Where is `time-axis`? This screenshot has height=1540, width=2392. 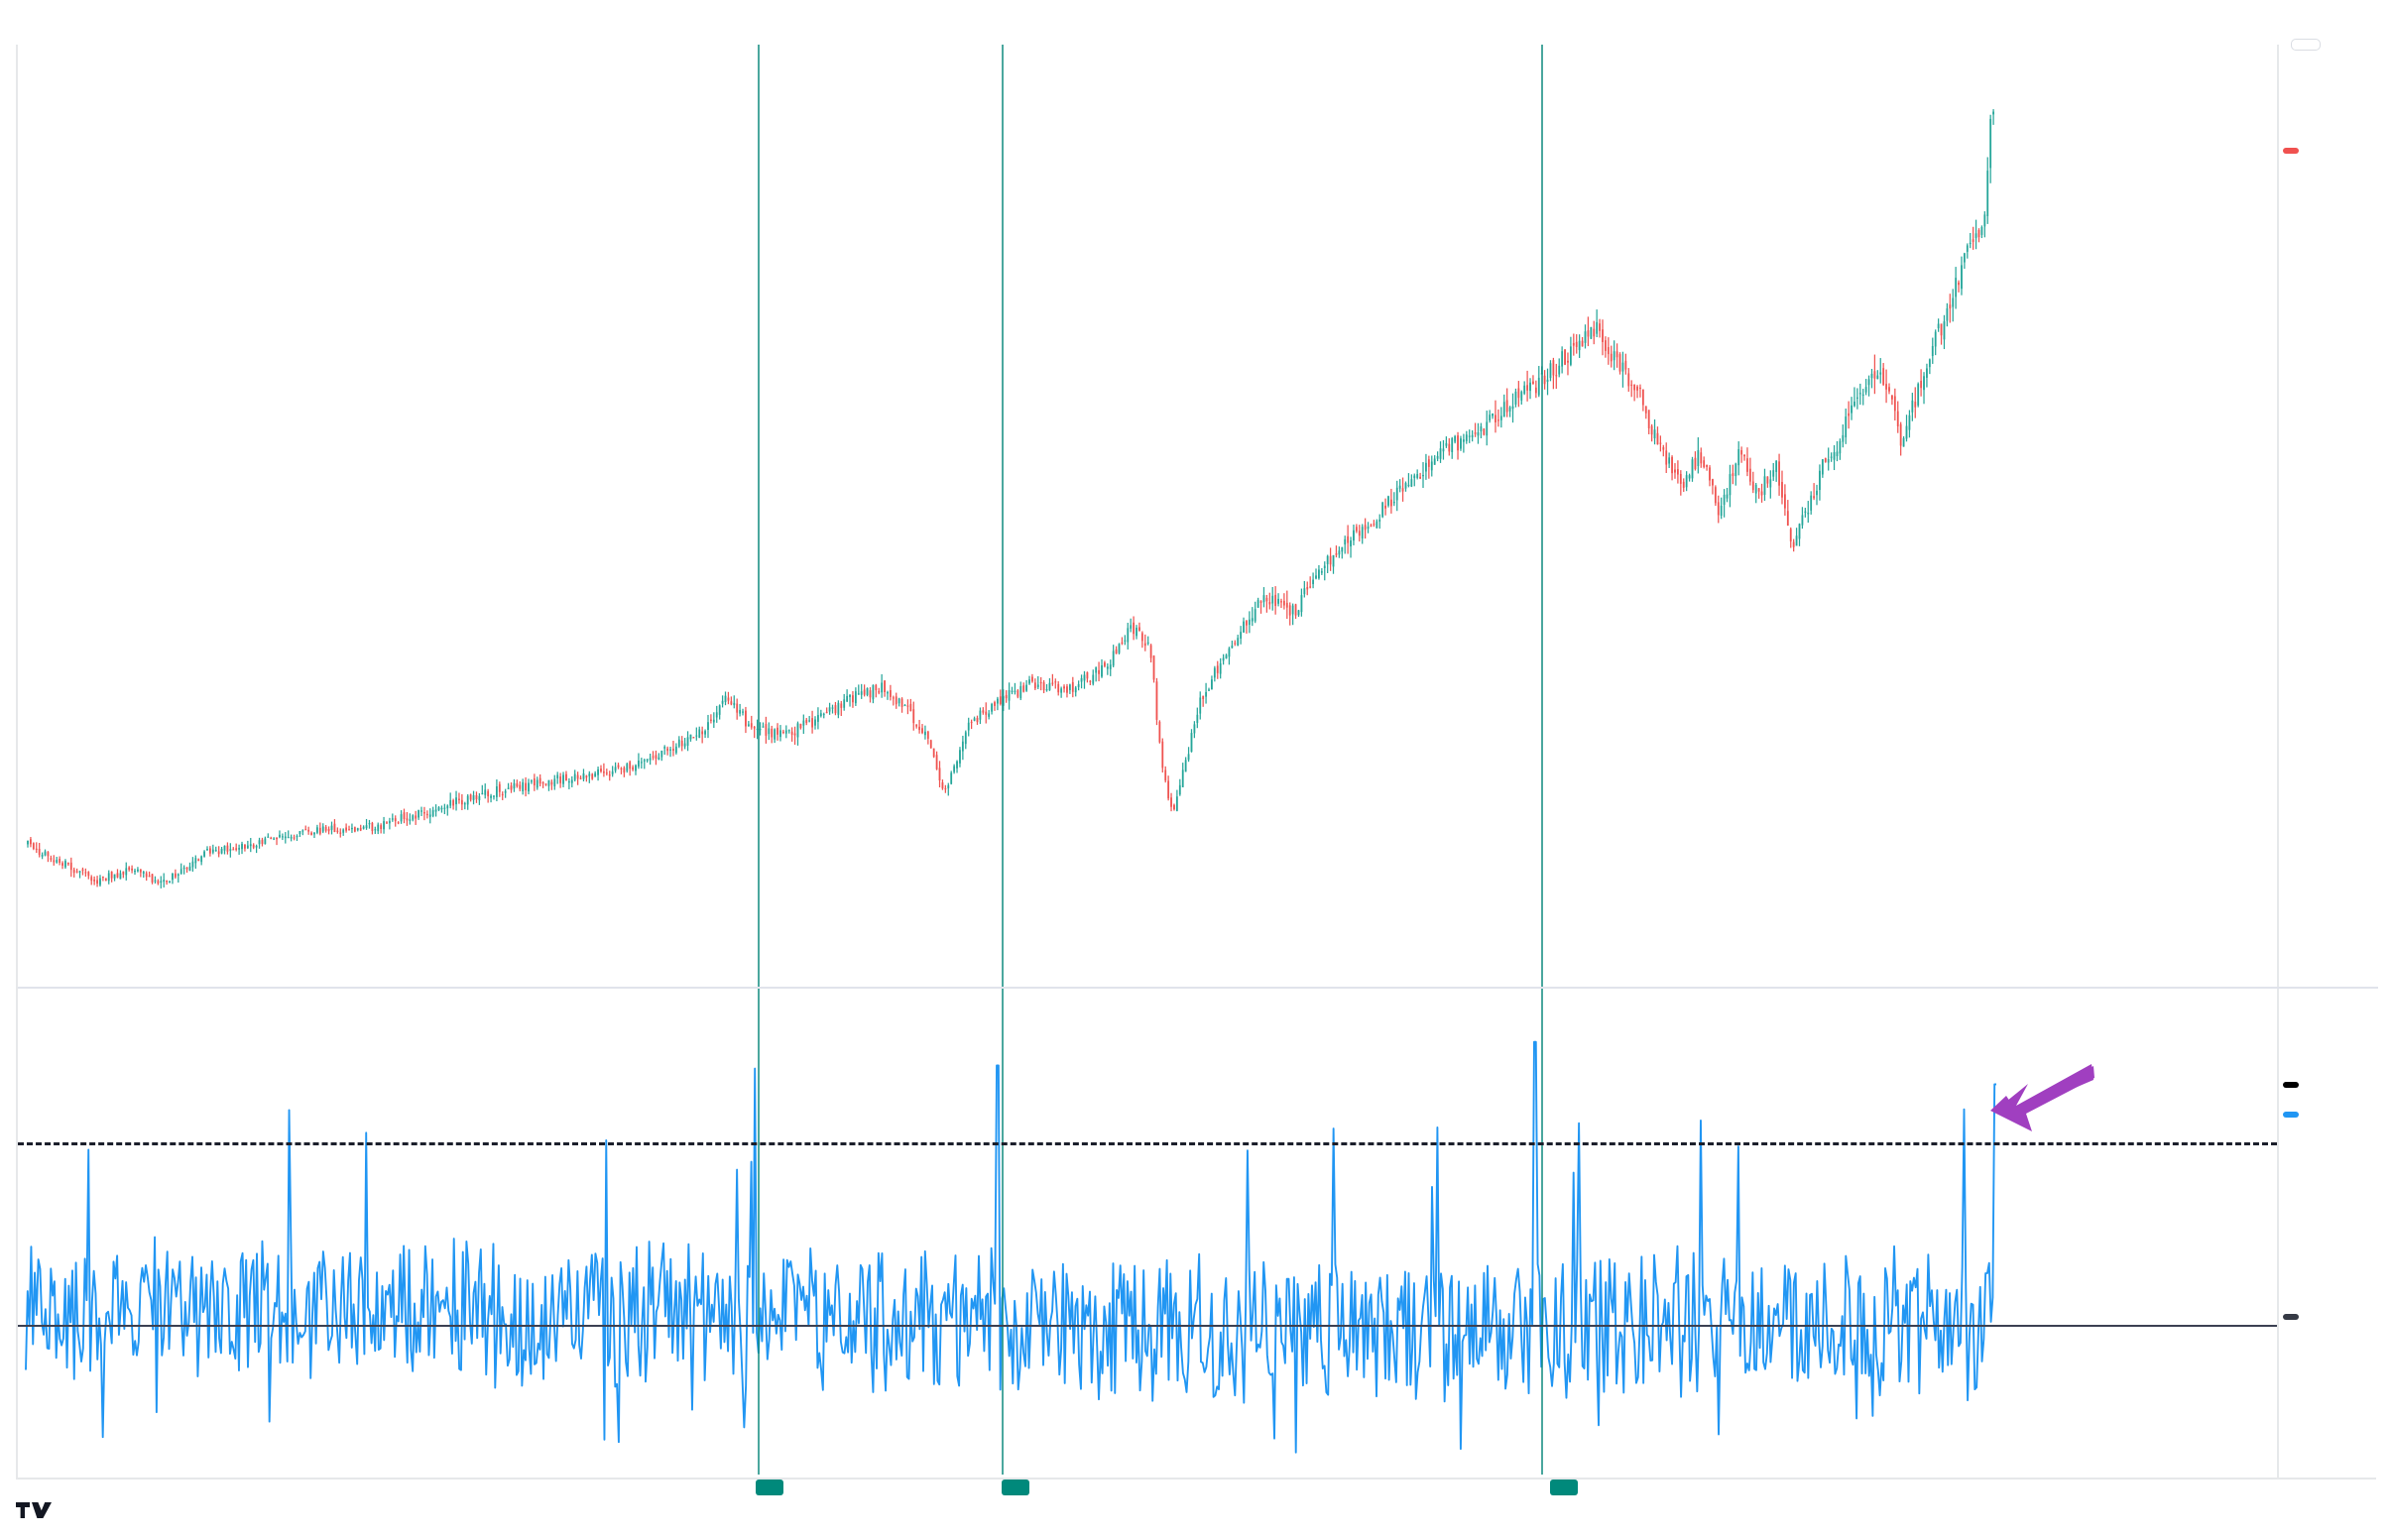
time-axis is located at coordinates (1196, 1498).